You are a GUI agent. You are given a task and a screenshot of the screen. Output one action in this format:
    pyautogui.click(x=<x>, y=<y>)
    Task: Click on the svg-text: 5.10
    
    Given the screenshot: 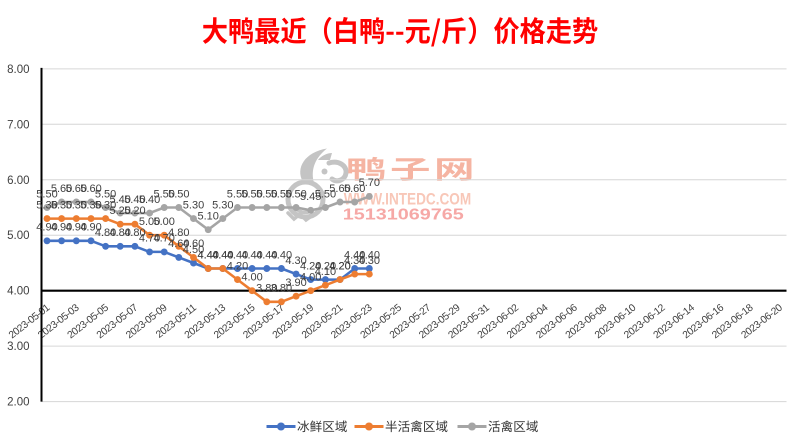 What is the action you would take?
    pyautogui.click(x=207, y=217)
    